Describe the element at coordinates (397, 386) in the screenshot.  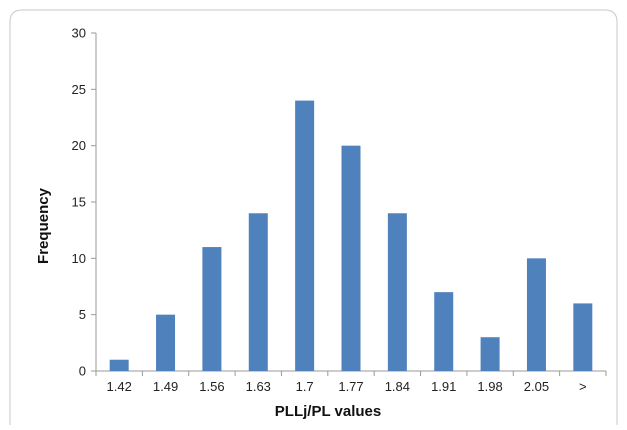
I see `x-tick-label: 1.84` at that location.